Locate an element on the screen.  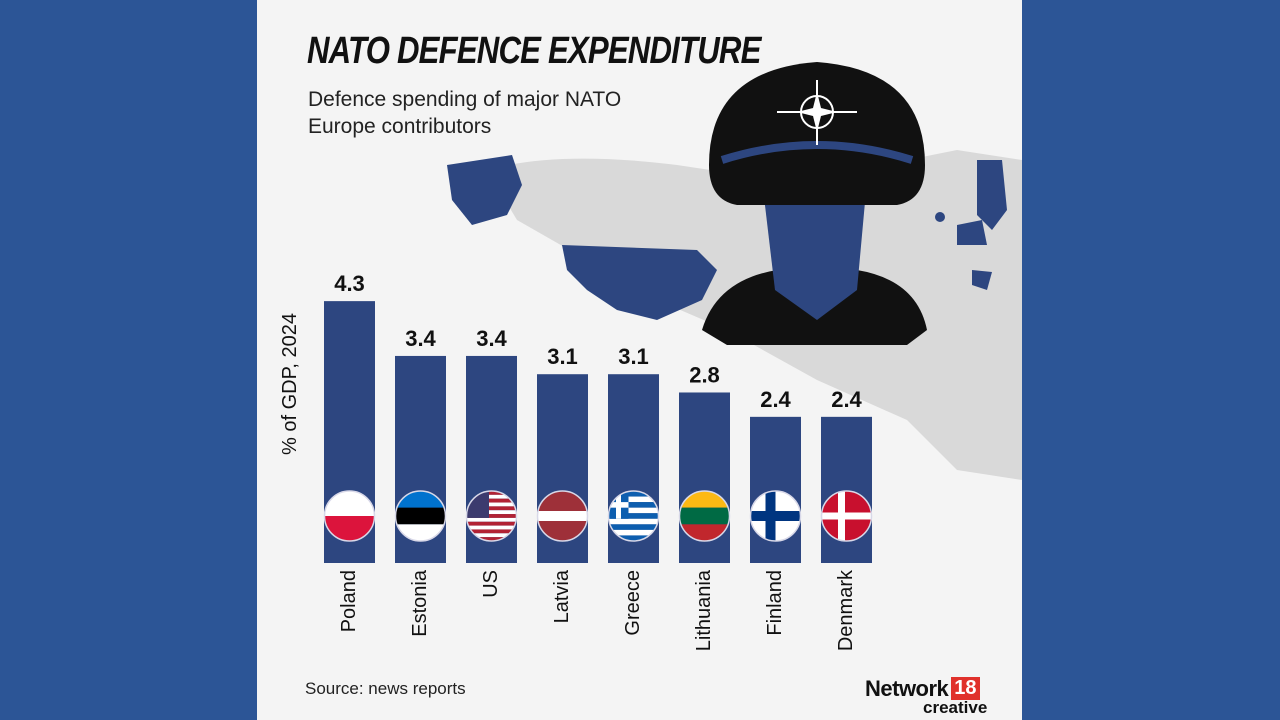
finland-flag-icon is located at coordinates (775, 516).